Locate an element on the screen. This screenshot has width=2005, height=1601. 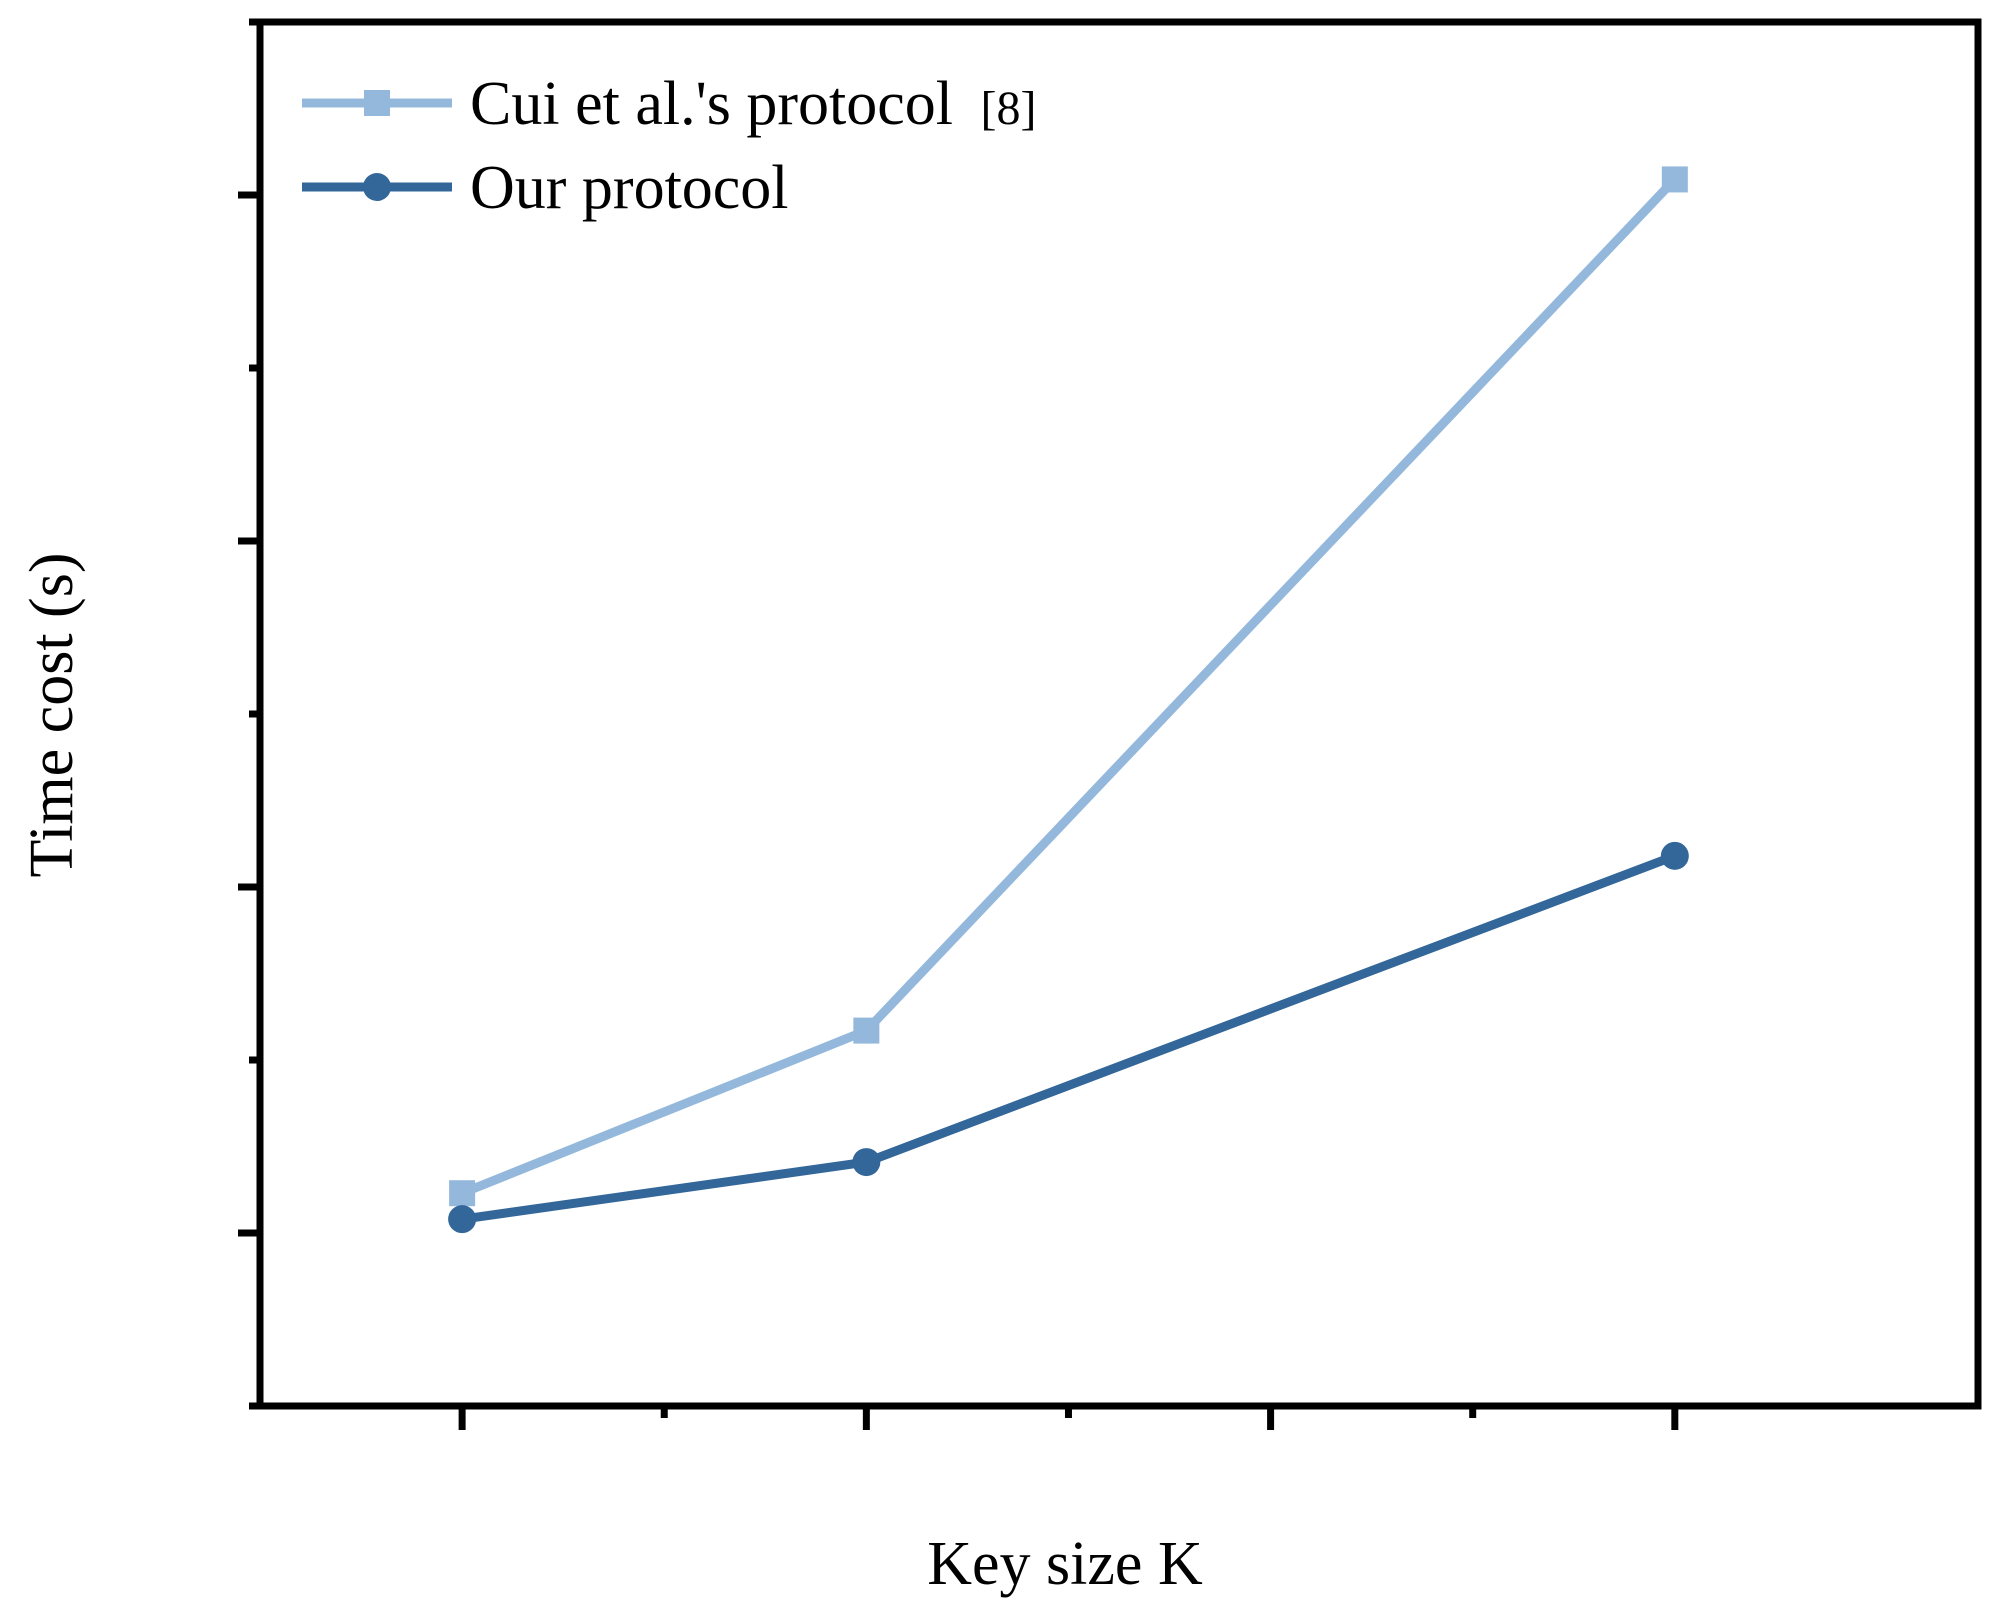
legend-marker-cui is located at coordinates (377, 103).